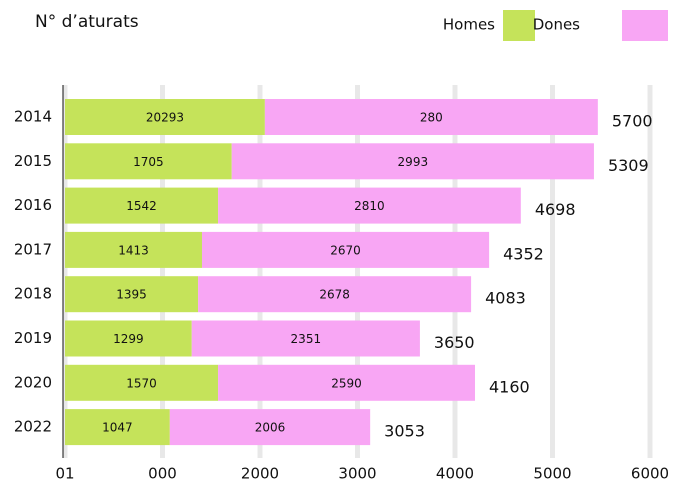 The height and width of the screenshot is (483, 683). Describe the element at coordinates (650, 474) in the screenshot. I see `x-tick-label: 6000` at that location.